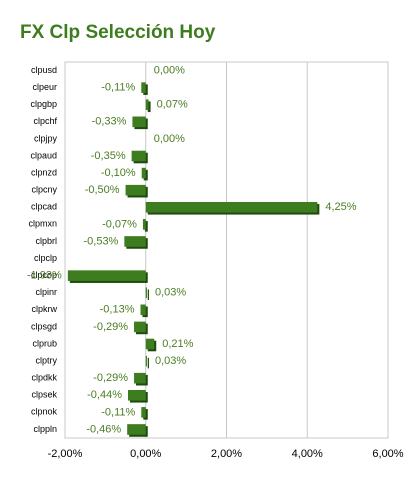 This screenshot has width=408, height=480. Describe the element at coordinates (102, 190) in the screenshot. I see `value-label: -0,50%` at that location.